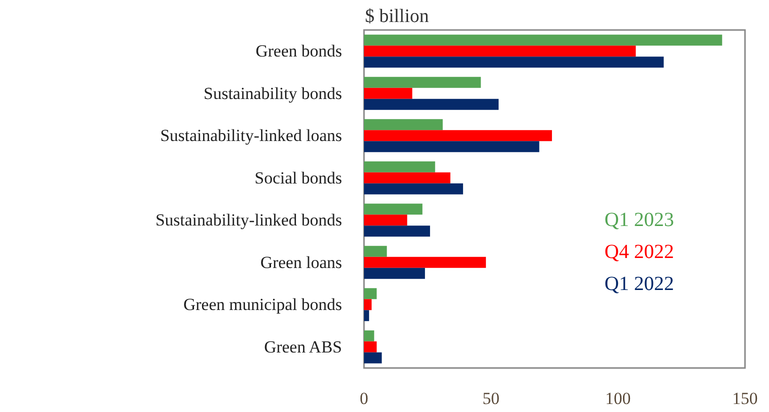  Describe the element at coordinates (303, 346) in the screenshot. I see `y-tick-label: Green ABS` at that location.